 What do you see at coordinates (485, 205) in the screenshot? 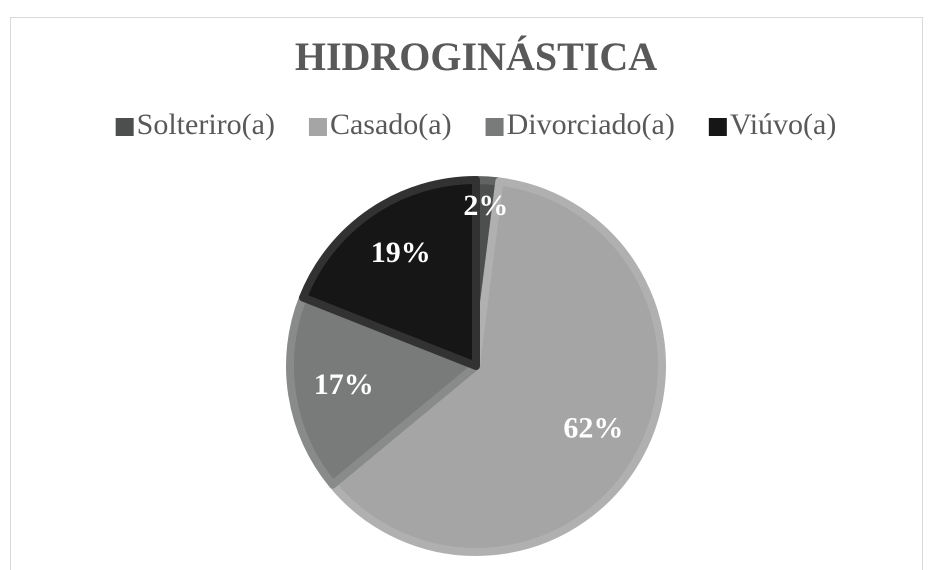
I see `data-label: 2%` at bounding box center [485, 205].